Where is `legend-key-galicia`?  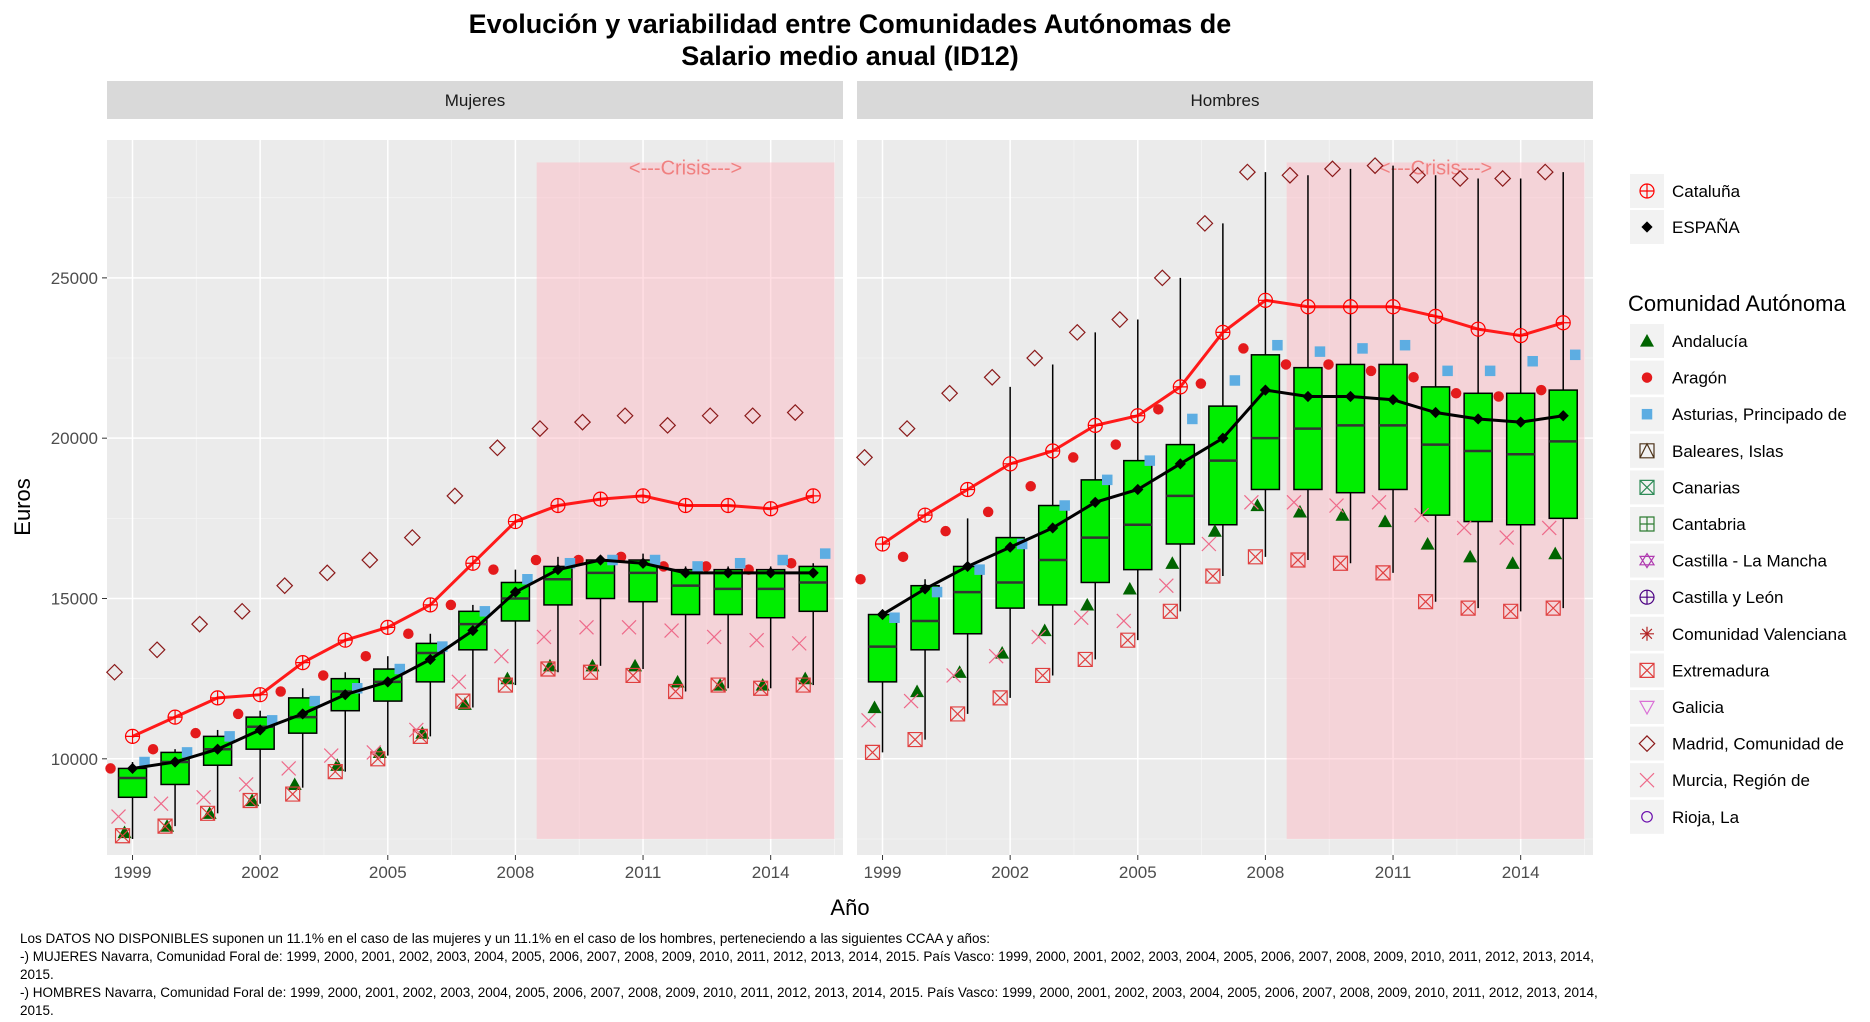
legend-key-galicia is located at coordinates (1647, 708).